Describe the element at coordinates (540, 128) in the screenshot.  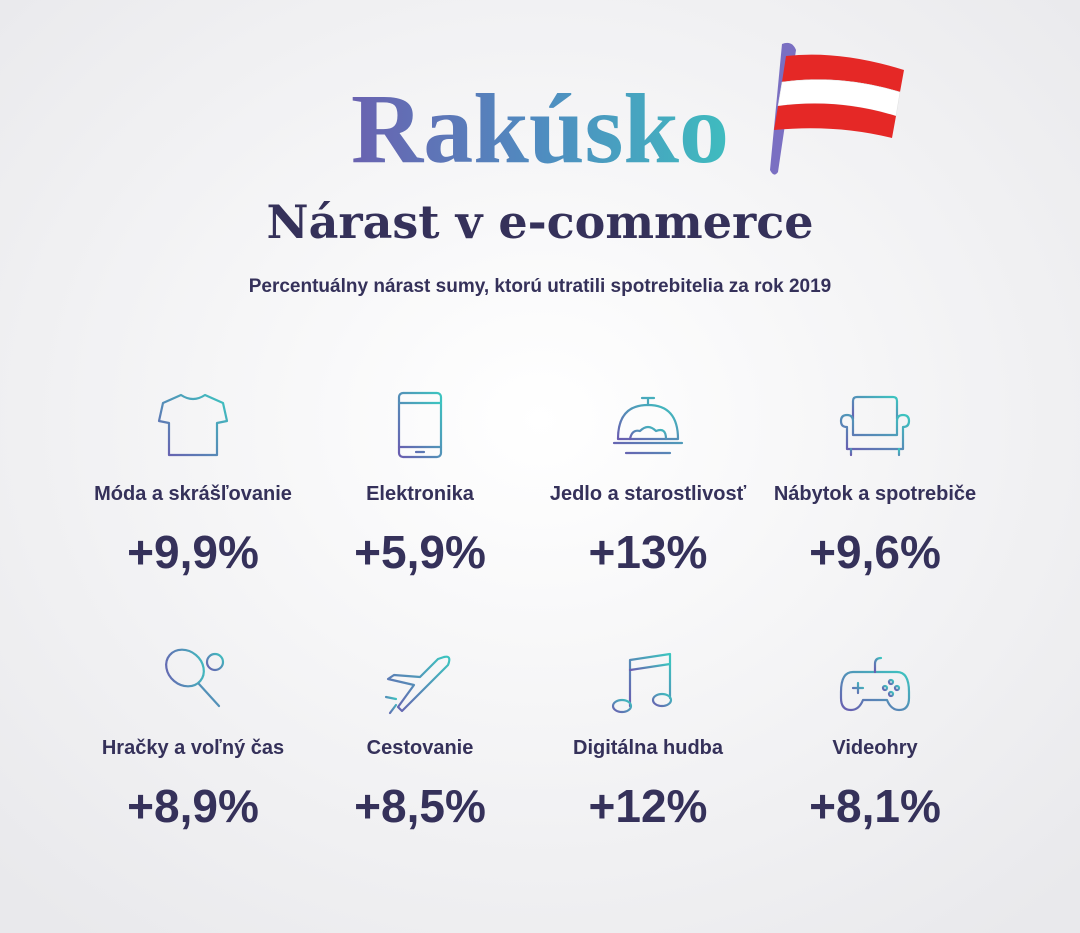
I see `title: Rakúsko` at that location.